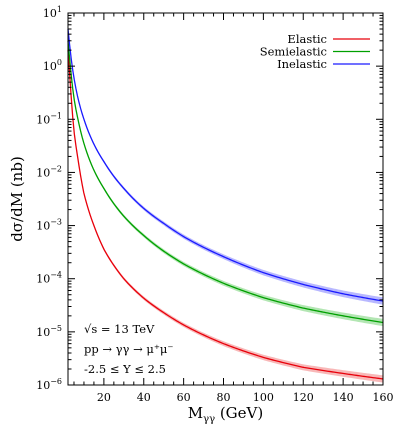  I want to click on annotation-line: -2.5 ≤ Y ≤ 2.5, so click(125, 369).